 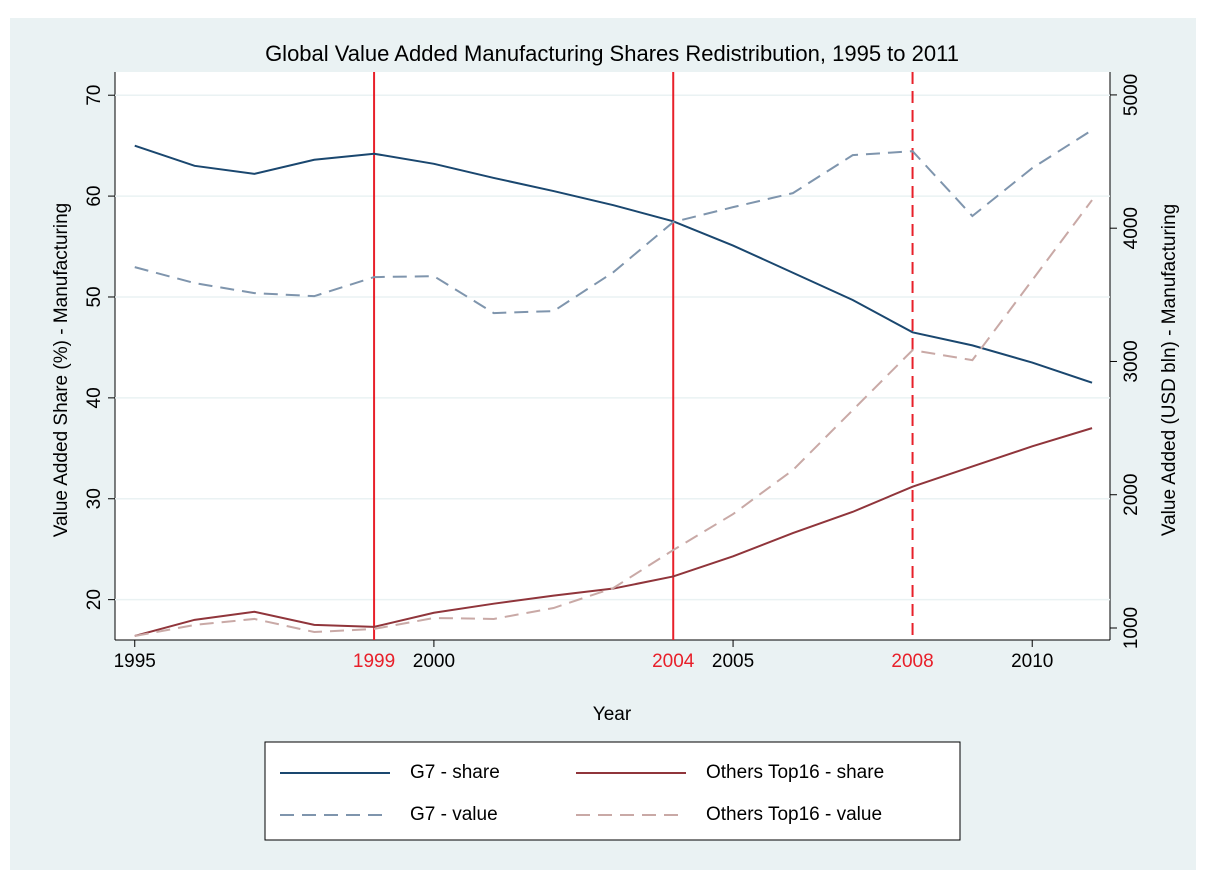 What do you see at coordinates (94, 498) in the screenshot?
I see `y-tick-label: 30` at bounding box center [94, 498].